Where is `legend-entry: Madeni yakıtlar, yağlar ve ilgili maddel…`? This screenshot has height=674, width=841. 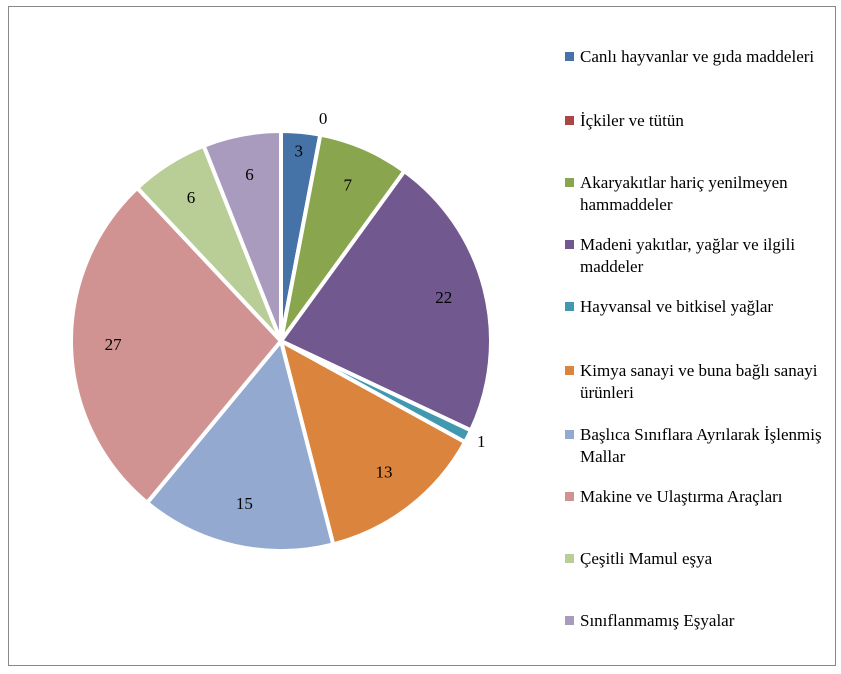
legend-entry: Madeni yakıtlar, yağlar ve ilgili maddel… is located at coordinates (696, 256).